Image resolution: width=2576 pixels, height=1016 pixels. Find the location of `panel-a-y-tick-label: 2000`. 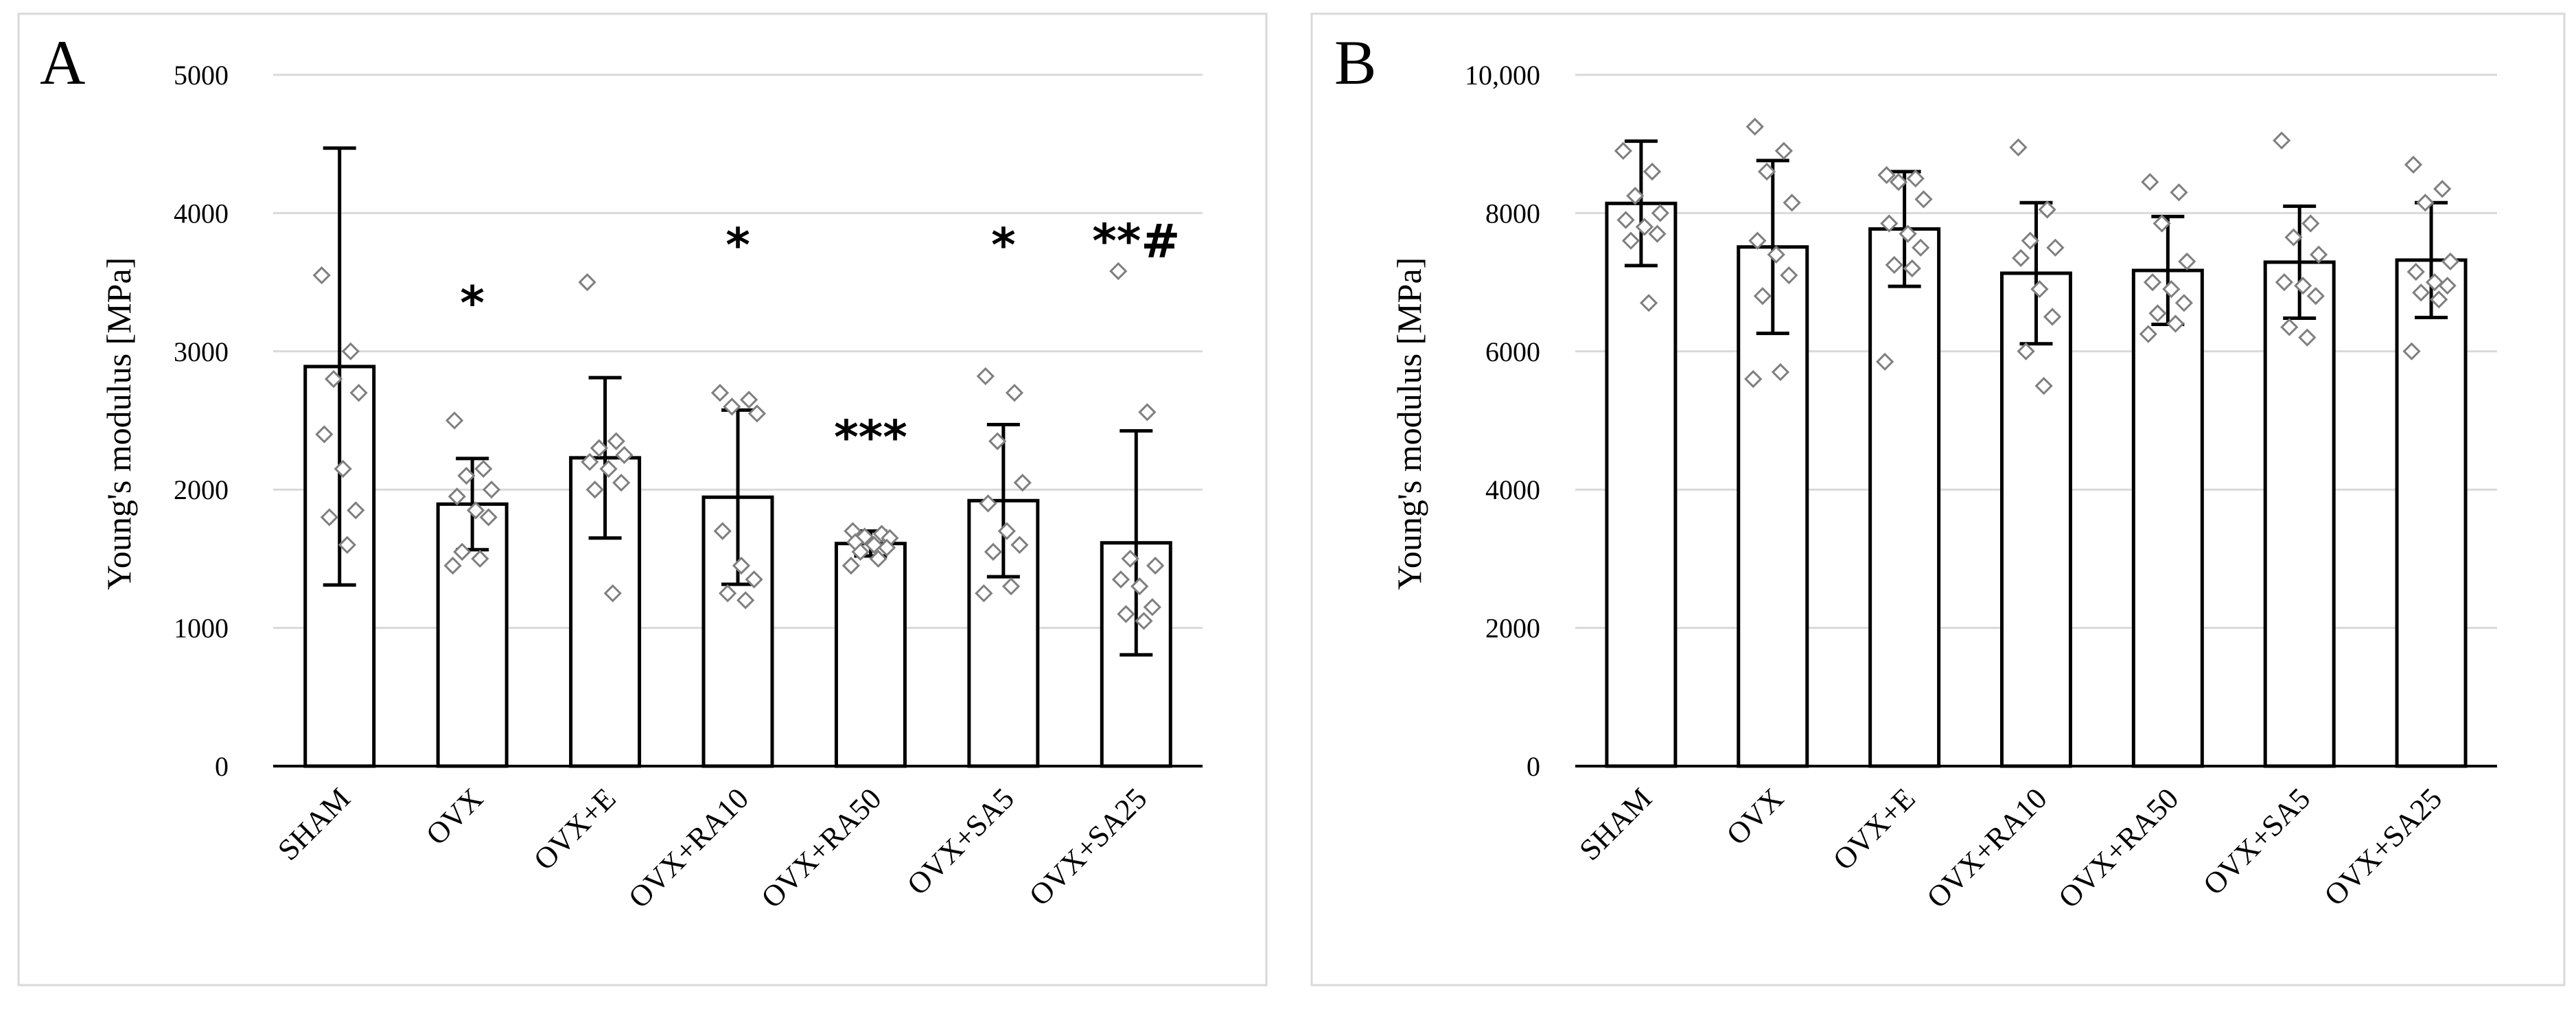

panel-a-y-tick-label: 2000 is located at coordinates (201, 489).